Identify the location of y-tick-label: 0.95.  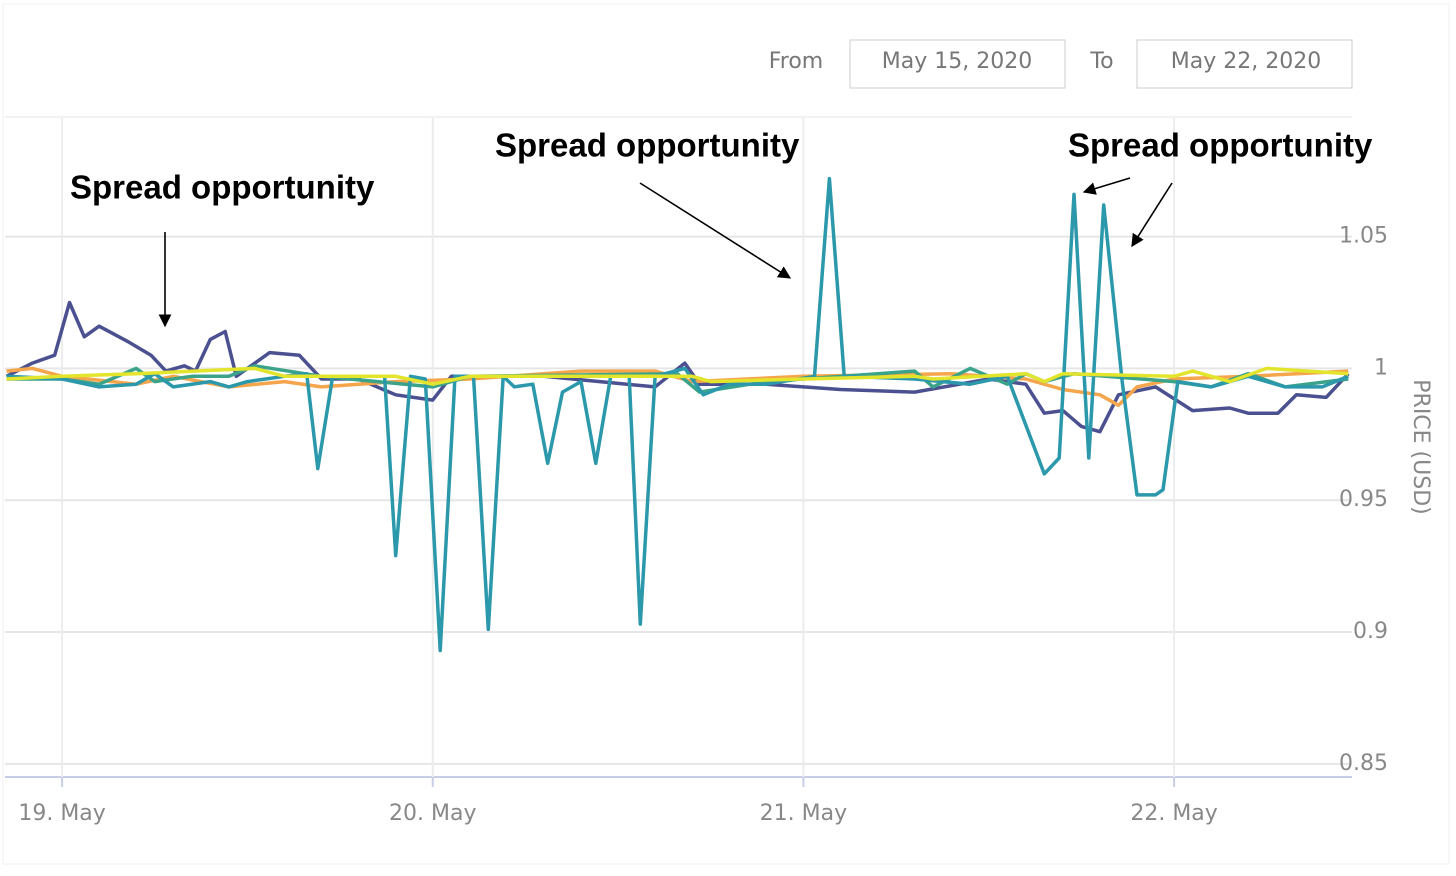
(1363, 499).